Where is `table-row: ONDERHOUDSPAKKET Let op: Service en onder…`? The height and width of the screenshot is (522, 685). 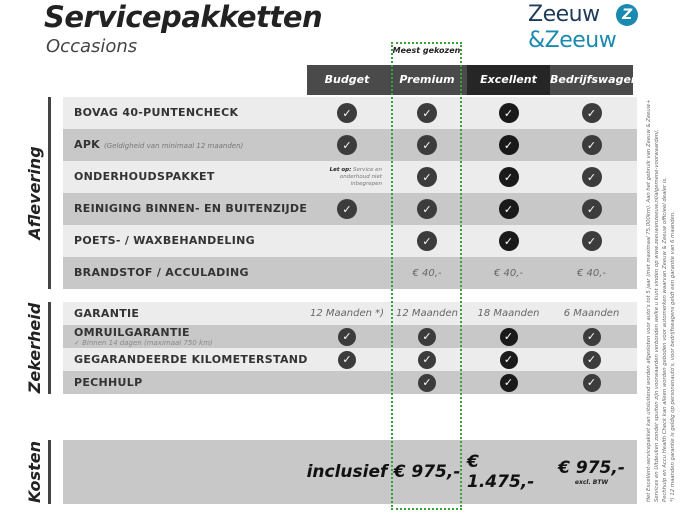
table-row: ONDERHOUDSPAKKET Let op: Service en onder… is located at coordinates (350, 177).